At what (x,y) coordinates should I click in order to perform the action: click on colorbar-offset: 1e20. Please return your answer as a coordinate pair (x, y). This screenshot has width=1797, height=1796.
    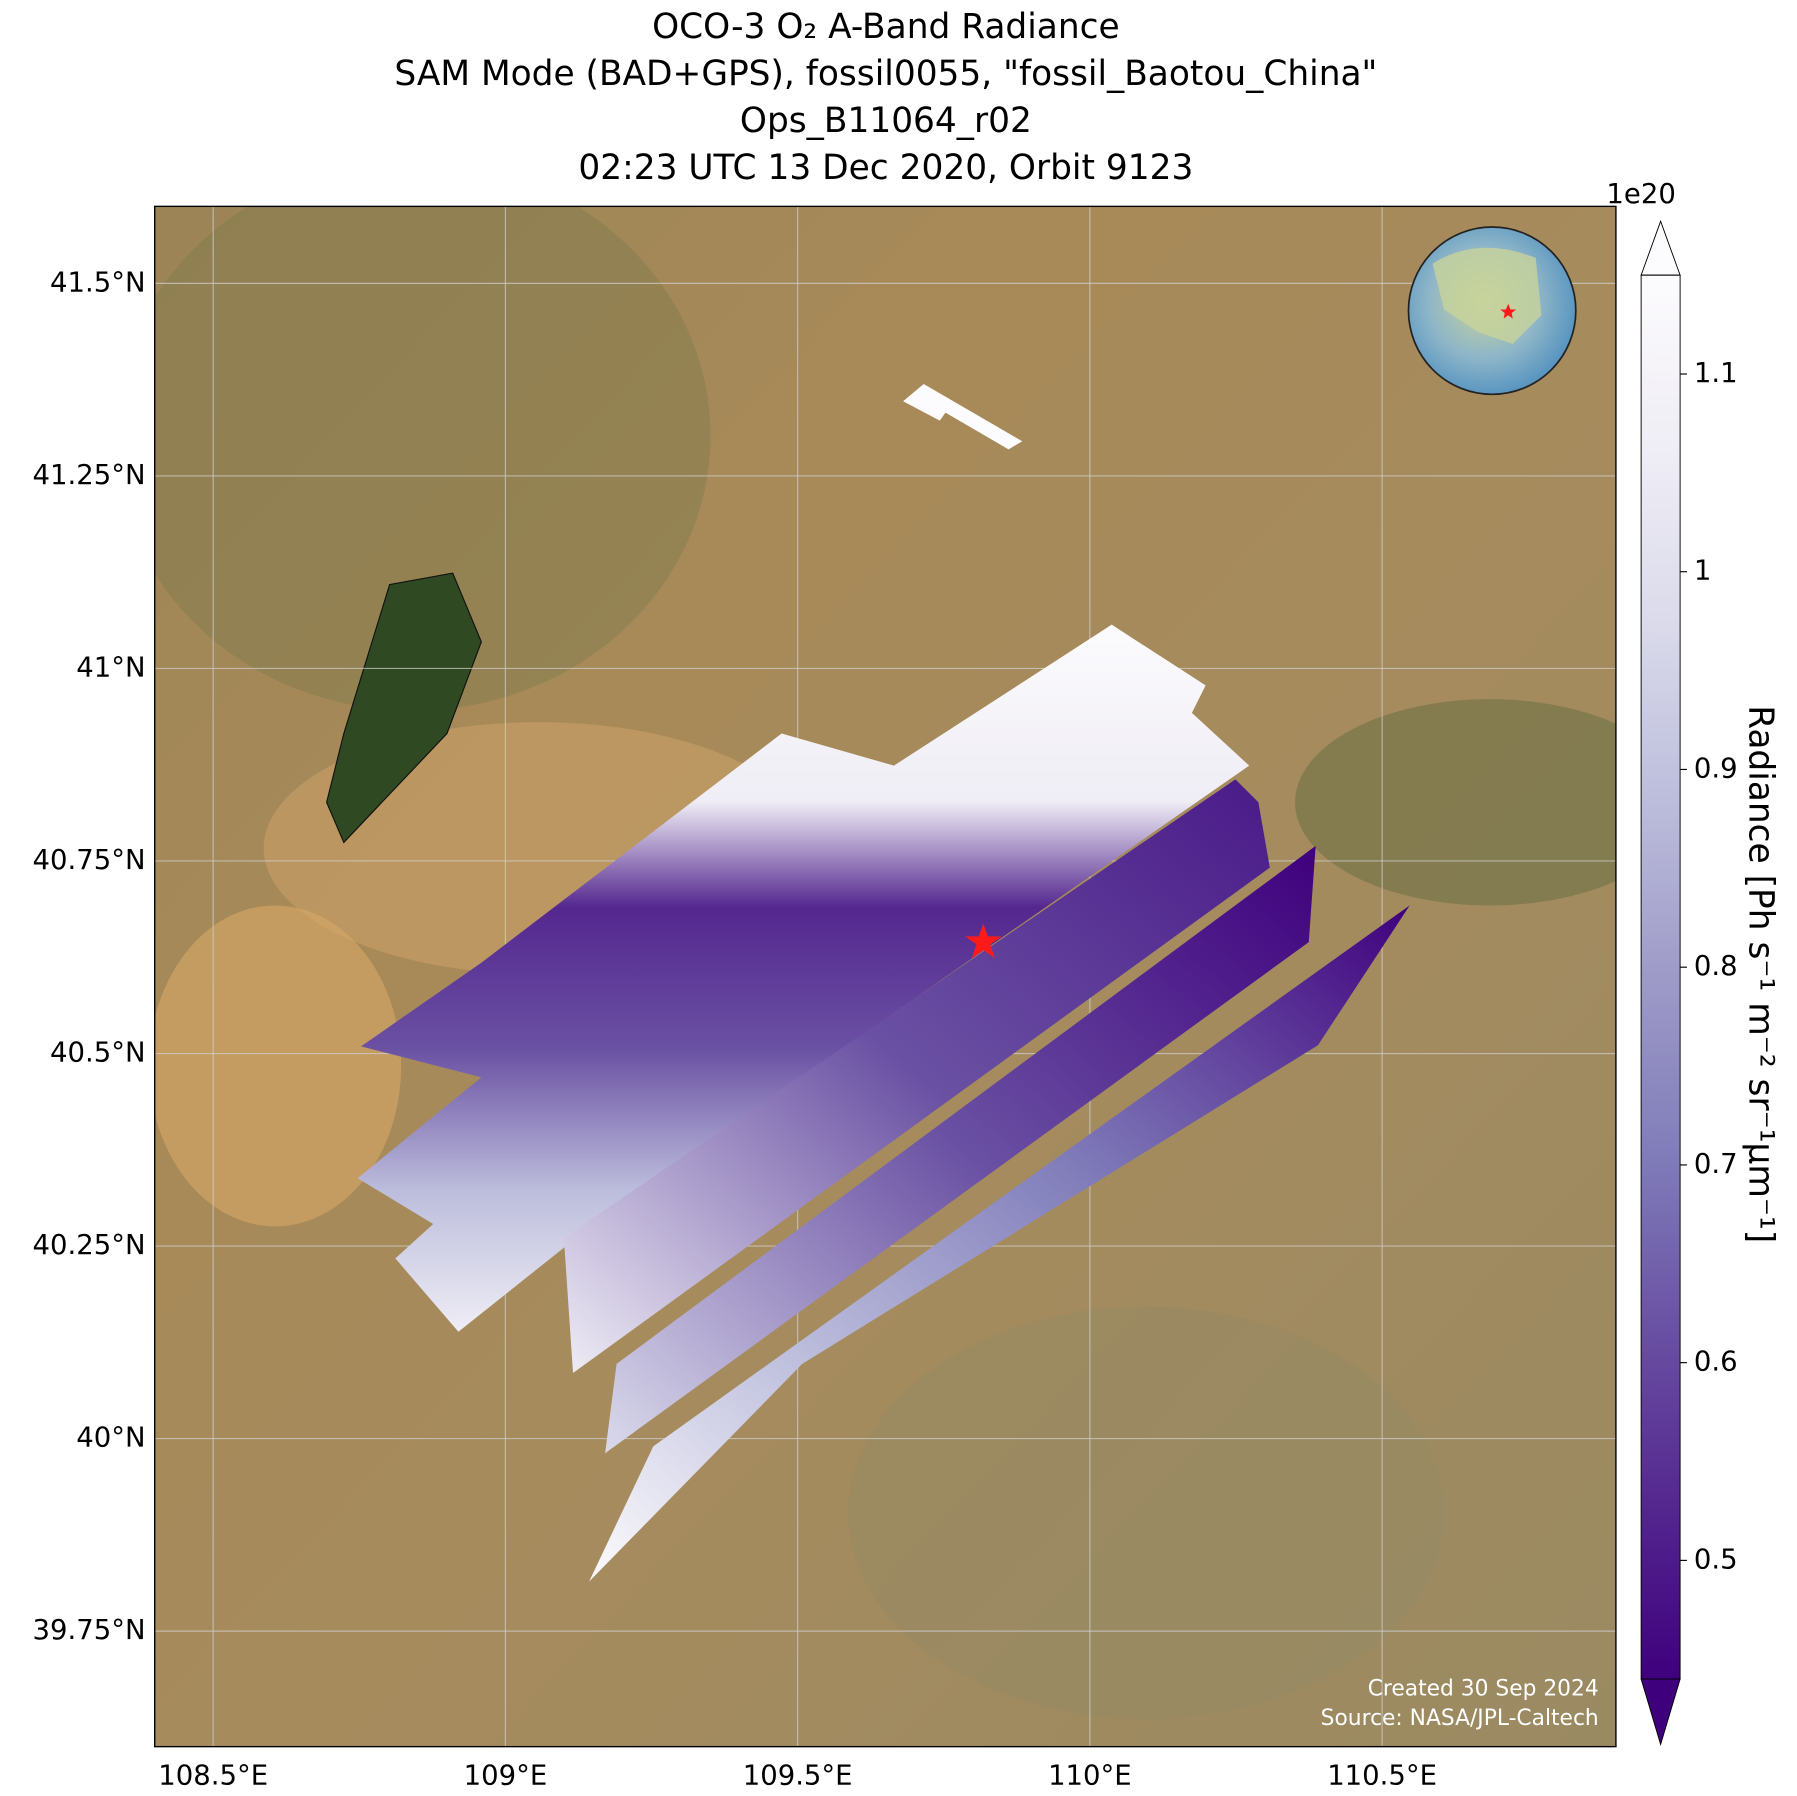
    Looking at the image, I should click on (1640, 194).